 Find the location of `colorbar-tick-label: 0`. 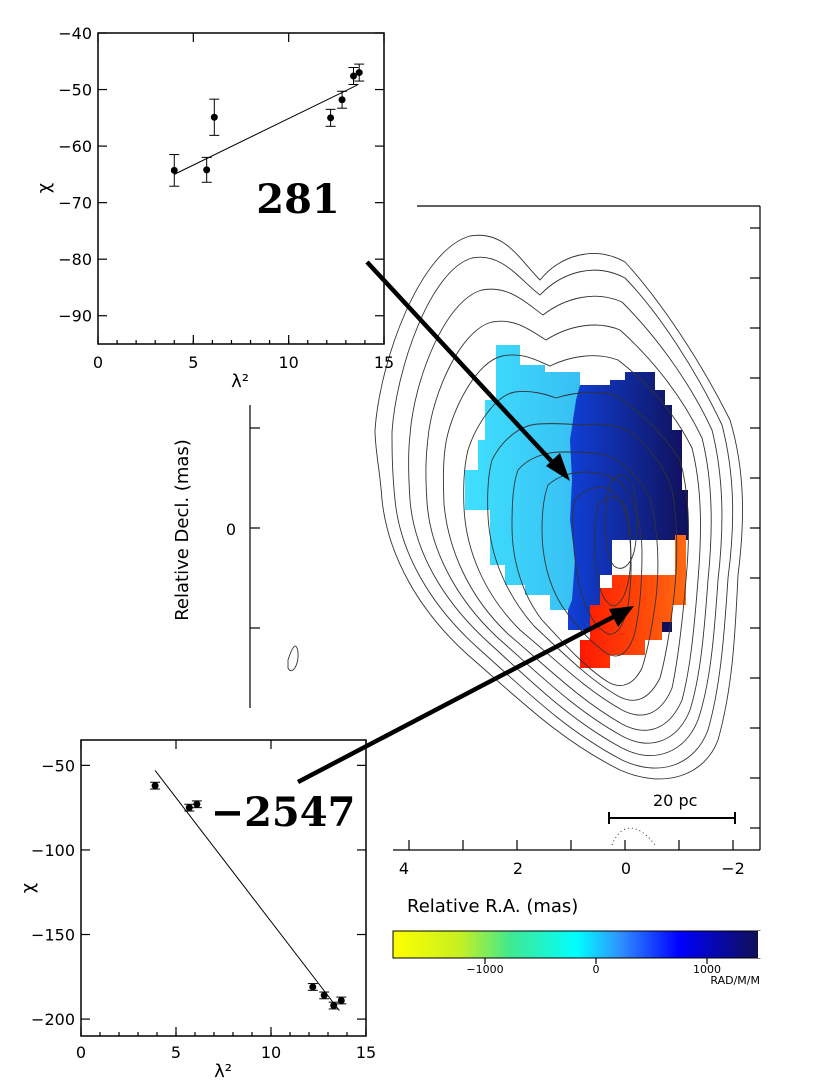

colorbar-tick-label: 0 is located at coordinates (596, 969).